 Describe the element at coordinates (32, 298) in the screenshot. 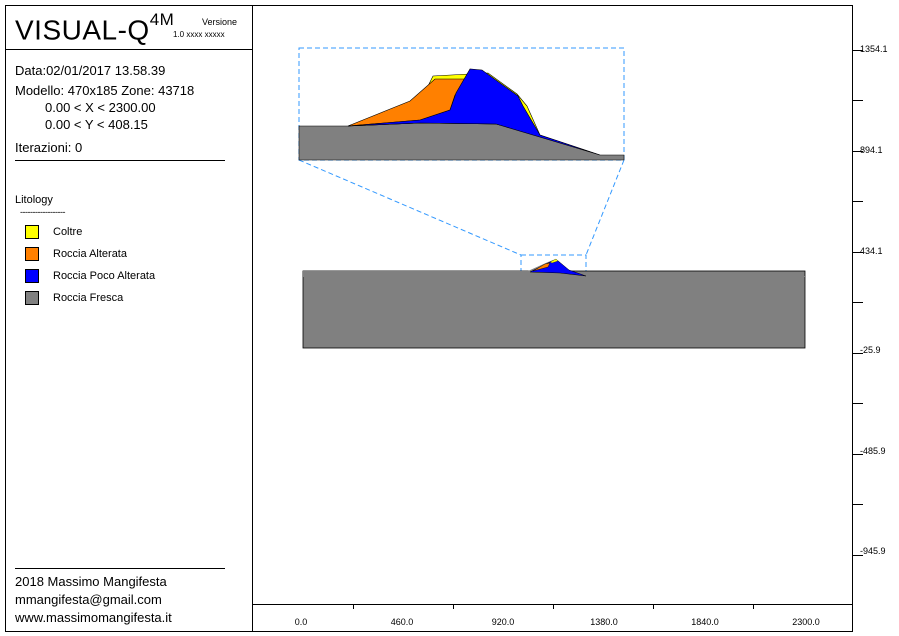

I see `legend-swatch-roccia-fresca` at that location.